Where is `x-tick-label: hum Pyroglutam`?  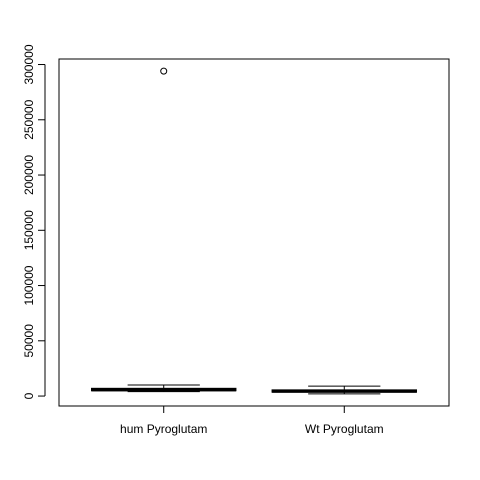 x-tick-label: hum Pyroglutam is located at coordinates (163, 429).